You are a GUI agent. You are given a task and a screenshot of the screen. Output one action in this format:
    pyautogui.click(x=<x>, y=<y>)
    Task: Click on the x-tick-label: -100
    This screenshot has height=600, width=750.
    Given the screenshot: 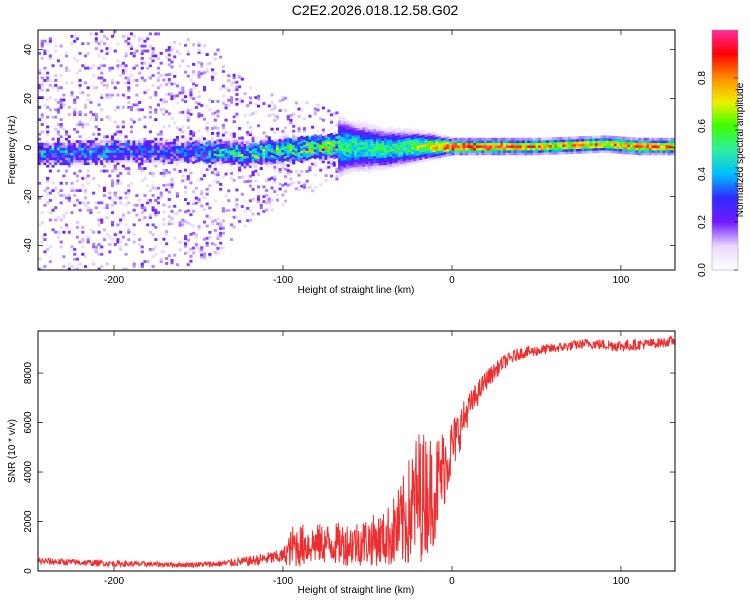 What is the action you would take?
    pyautogui.click(x=283, y=581)
    